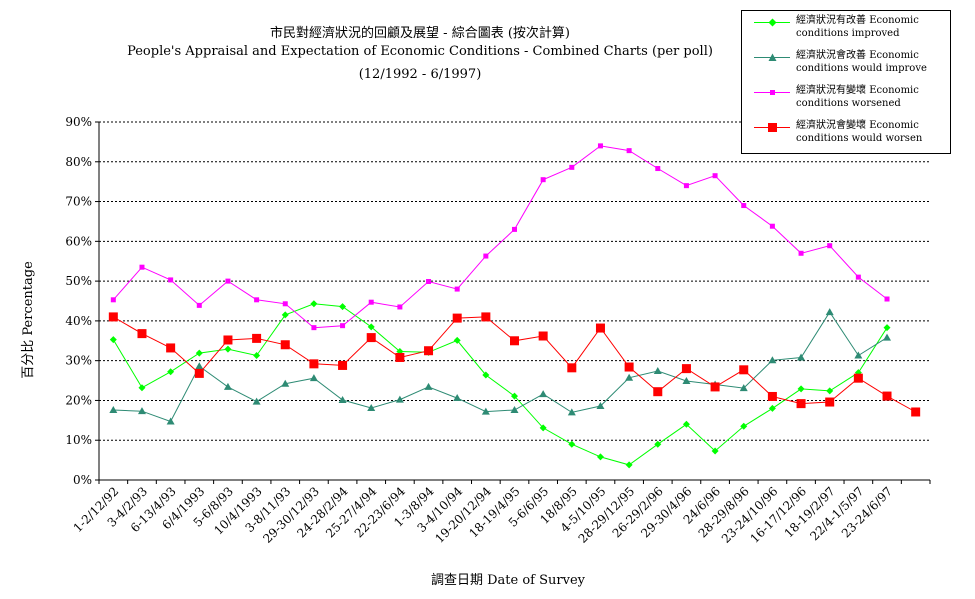  What do you see at coordinates (82, 301) in the screenshot?
I see `y-axis: 0% 10% 20% 30% 40% 50% 60% 70% 80% 90%` at bounding box center [82, 301].